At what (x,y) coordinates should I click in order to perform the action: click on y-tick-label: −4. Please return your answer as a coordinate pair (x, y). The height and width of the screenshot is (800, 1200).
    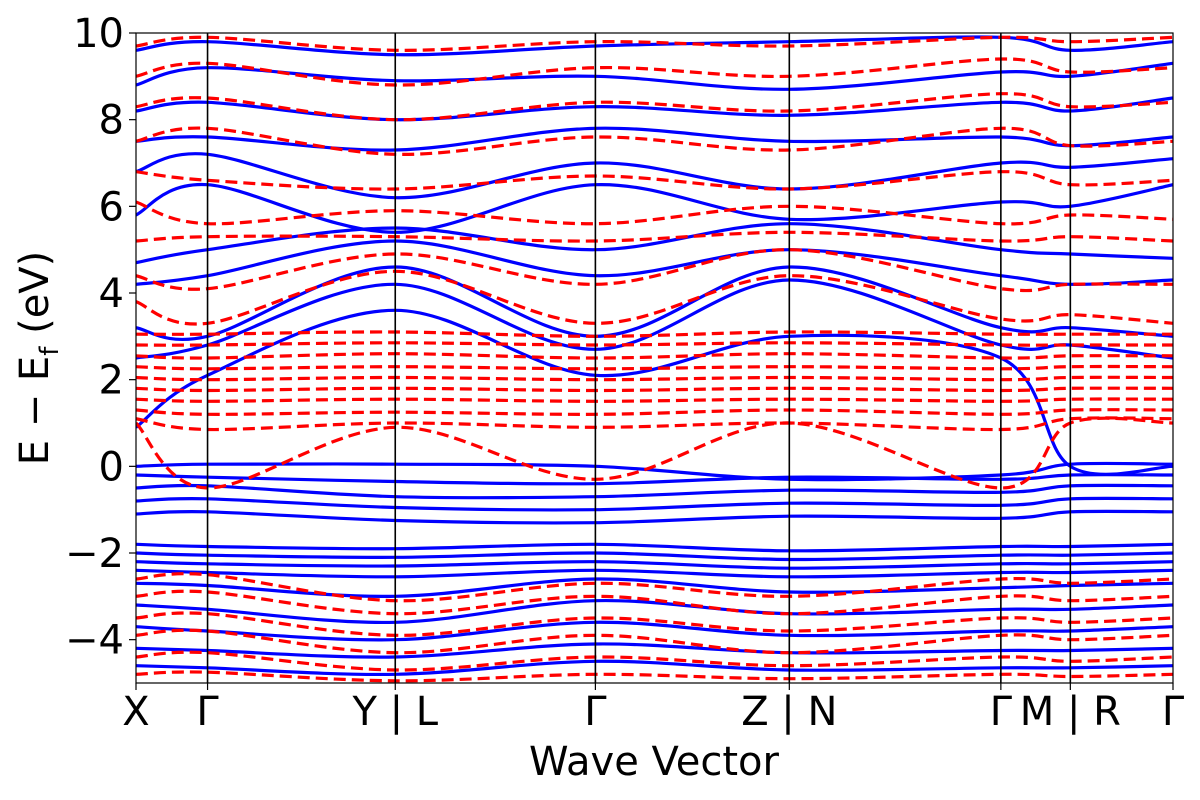
    Looking at the image, I should click on (94, 641).